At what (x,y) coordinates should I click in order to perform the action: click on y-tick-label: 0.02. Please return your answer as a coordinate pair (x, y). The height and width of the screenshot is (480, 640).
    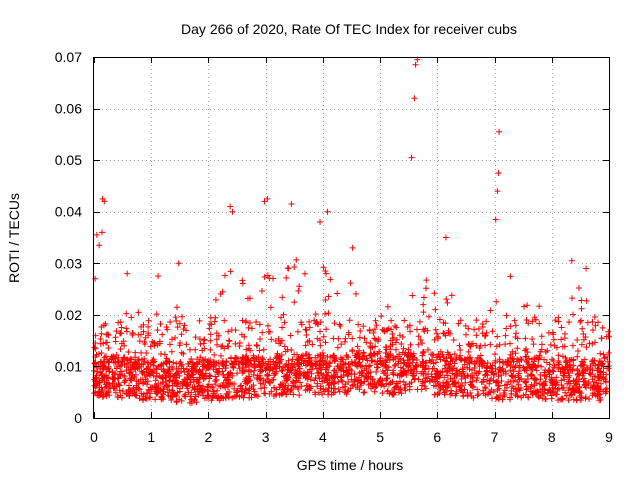
    Looking at the image, I should click on (68, 315).